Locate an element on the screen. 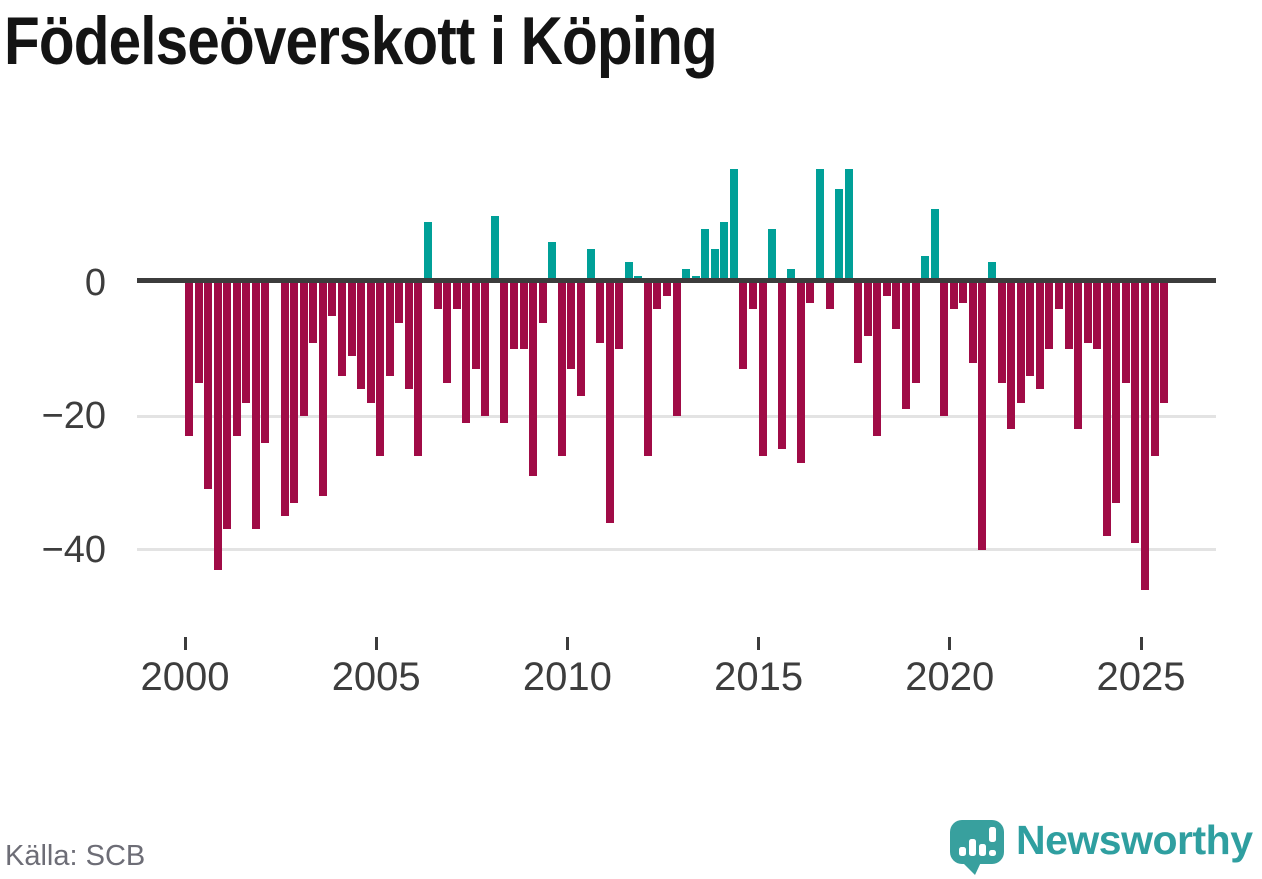 This screenshot has height=879, width=1262. logo-exclamation-dot-icon is located at coordinates (992, 853).